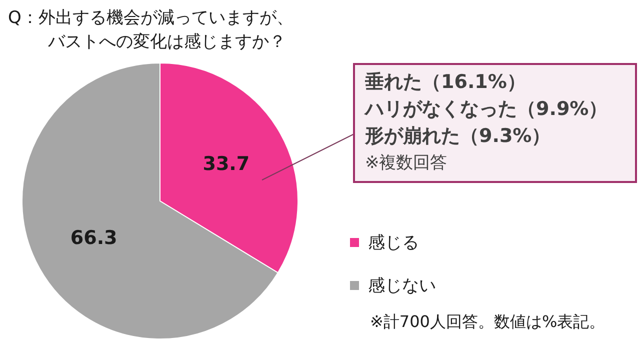 The height and width of the screenshot is (346, 640). I want to click on text: ※計700人回答。数値は%表記。, so click(488, 322).